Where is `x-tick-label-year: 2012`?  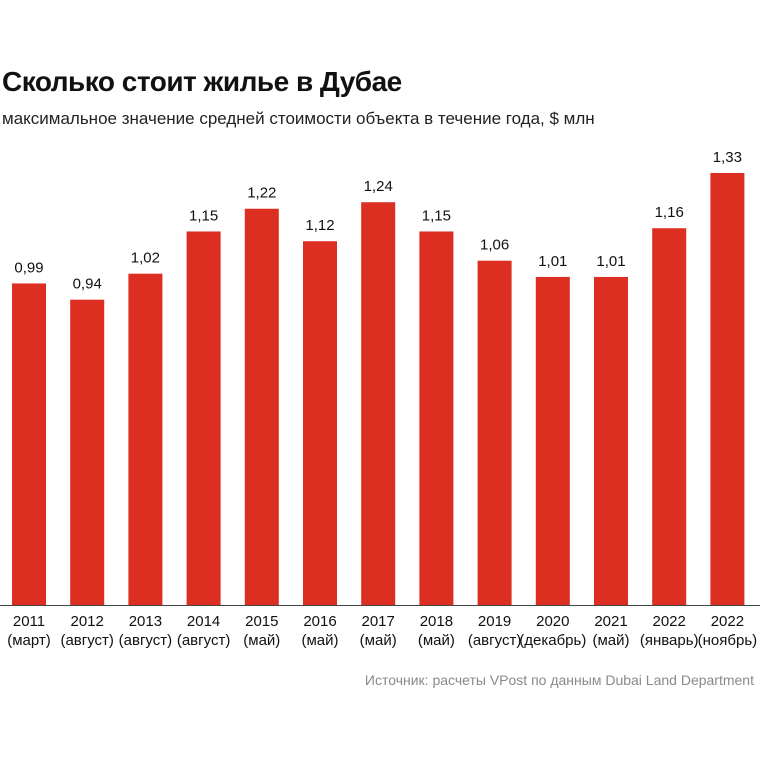 x-tick-label-year: 2012 is located at coordinates (87, 621).